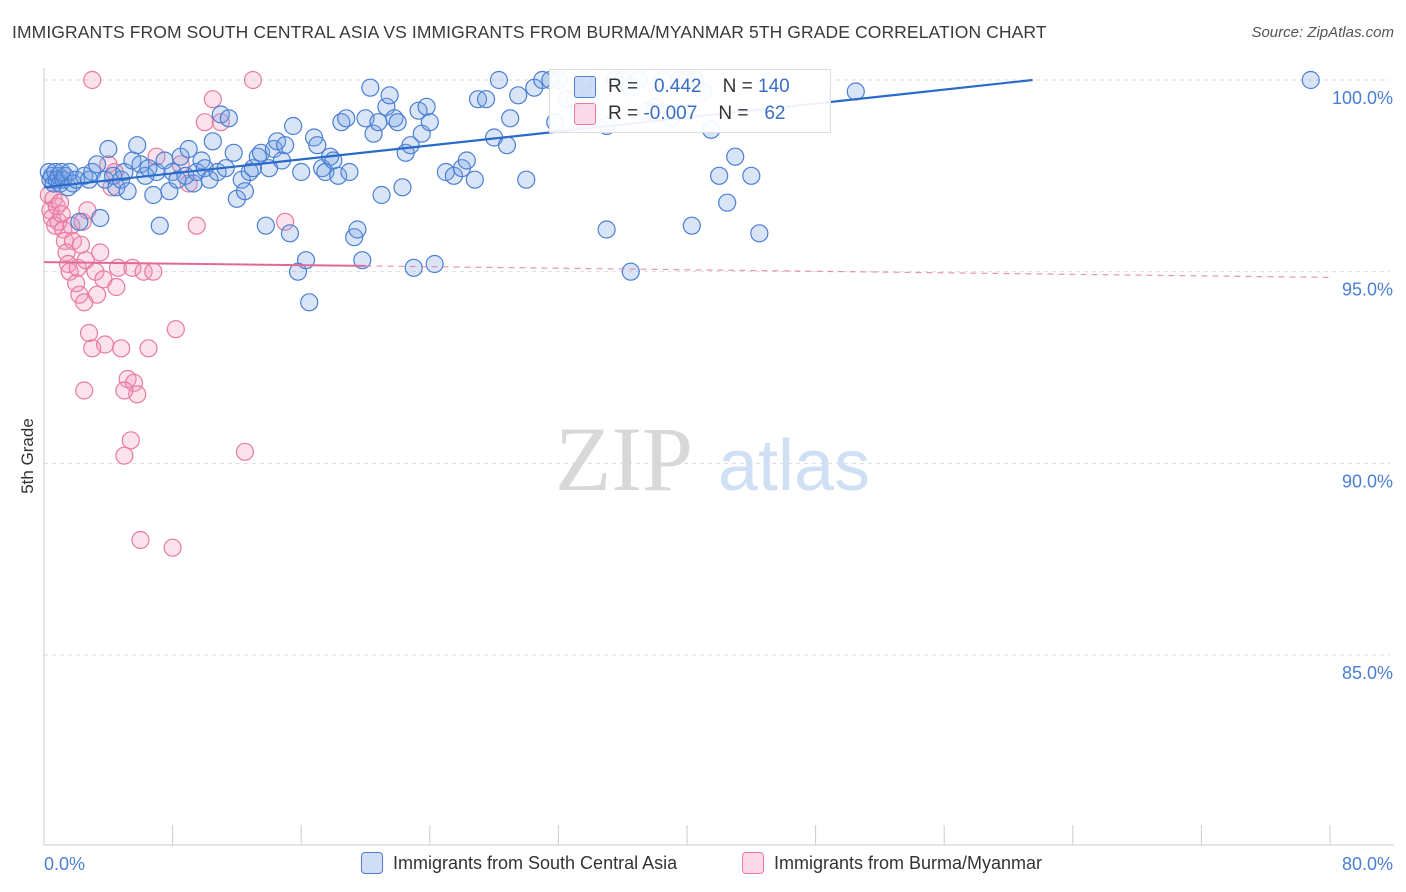  I want to click on legend-swatch-pink, so click(753, 863).